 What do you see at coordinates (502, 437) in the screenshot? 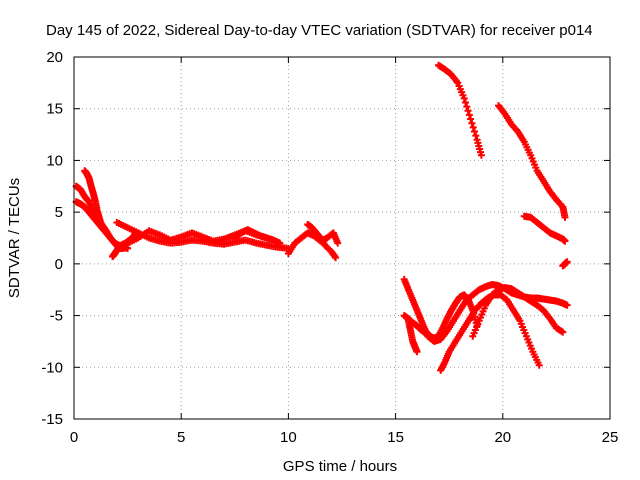
I see `x-tick-label: 20` at bounding box center [502, 437].